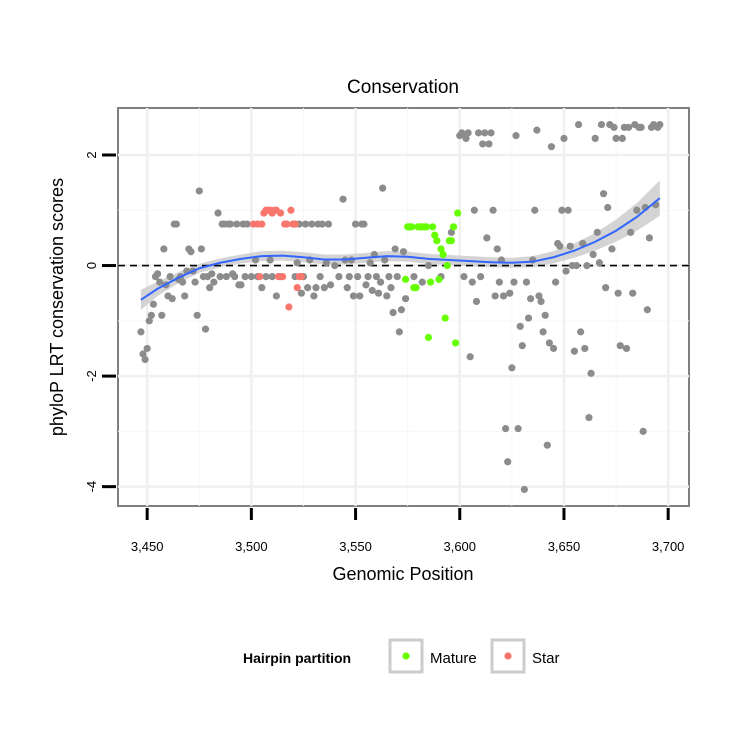 This screenshot has width=750, height=750. What do you see at coordinates (402, 574) in the screenshot?
I see `x-axis-label: Genomic Position` at bounding box center [402, 574].